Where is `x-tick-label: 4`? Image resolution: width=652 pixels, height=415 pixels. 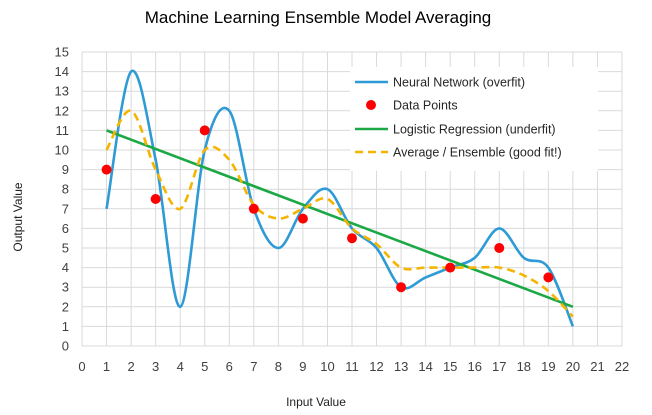 x-tick-label: 4 is located at coordinates (180, 366).